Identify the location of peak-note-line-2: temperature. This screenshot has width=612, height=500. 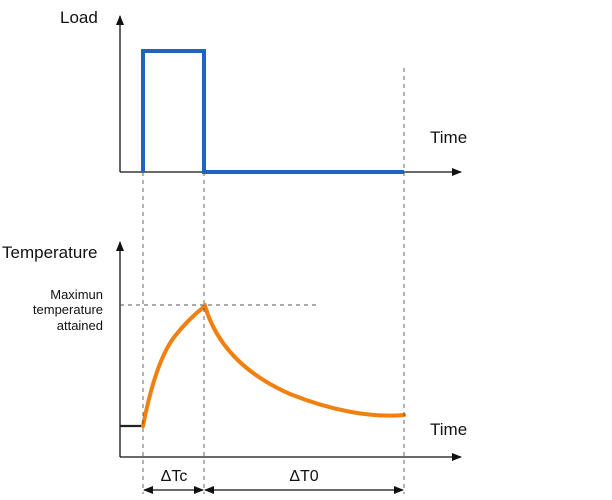
(68, 309).